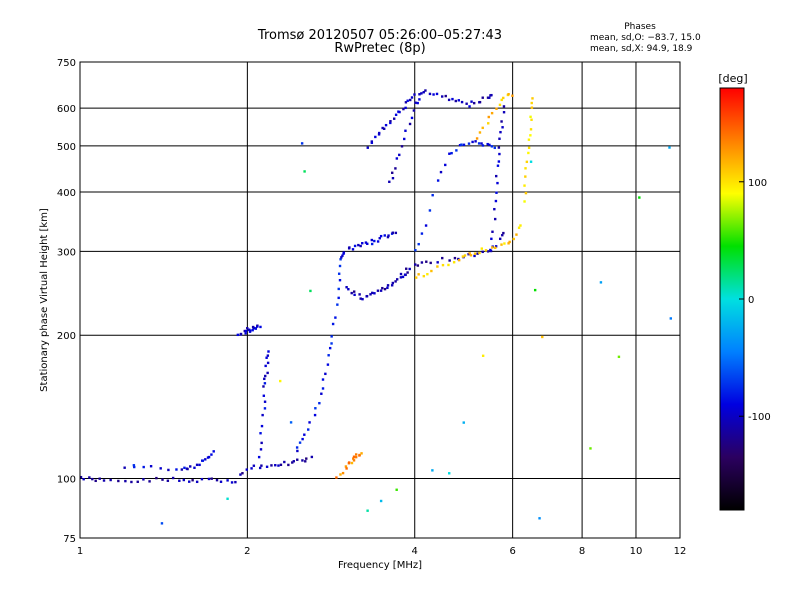 The width and height of the screenshot is (800, 600). What do you see at coordinates (66, 63) in the screenshot?
I see `y-tick-label: 750` at bounding box center [66, 63].